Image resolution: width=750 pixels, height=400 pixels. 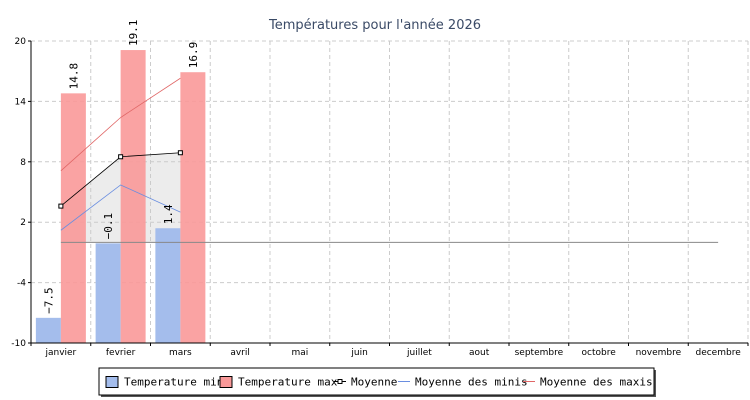 I want to click on x-tick-label: aout, so click(x=479, y=353).